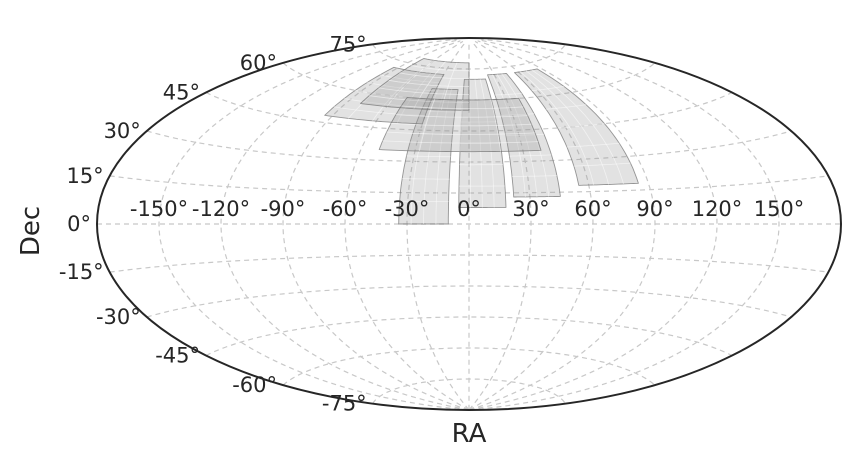 Image resolution: width=856 pixels, height=462 pixels. What do you see at coordinates (31, 231) in the screenshot?
I see `y-axis-label: Dec` at bounding box center [31, 231].